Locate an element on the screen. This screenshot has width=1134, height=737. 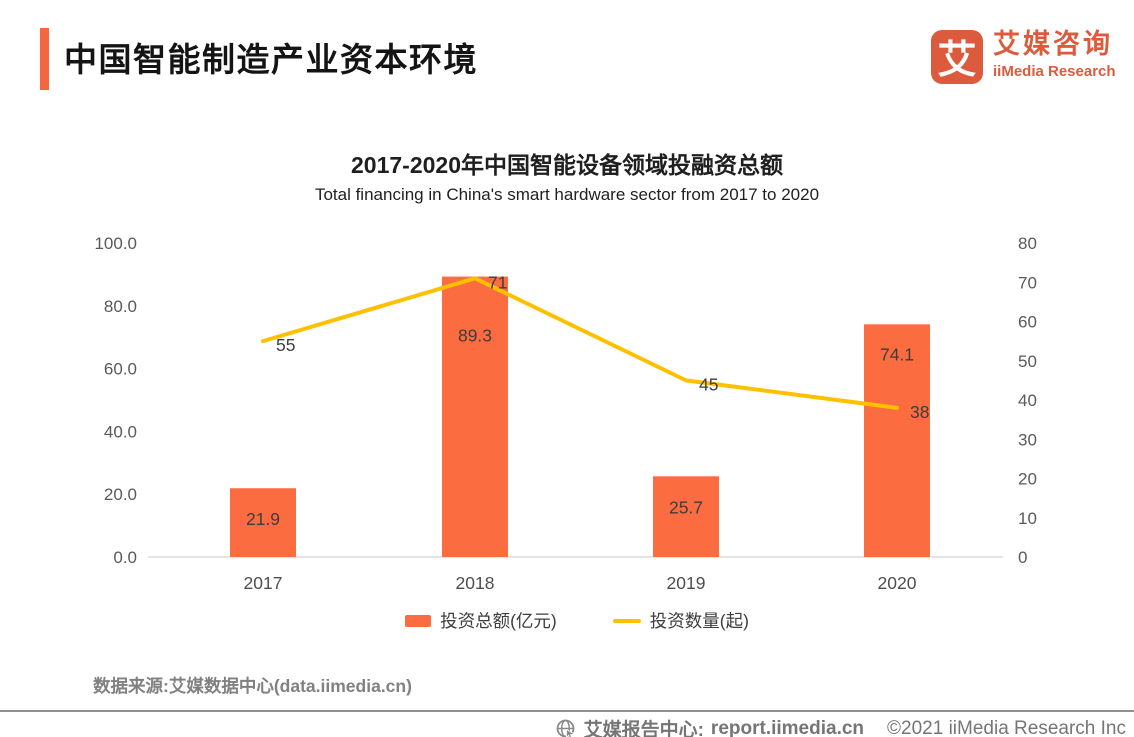
bar-2020 is located at coordinates (897, 440).